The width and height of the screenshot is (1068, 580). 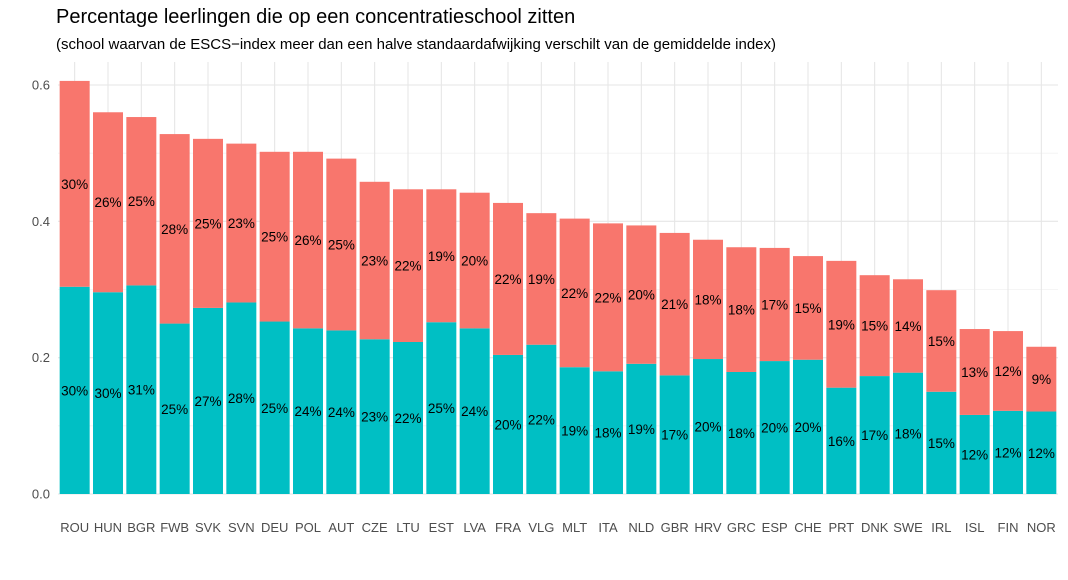 I want to click on x-tick-label: FWB, so click(x=174, y=527).